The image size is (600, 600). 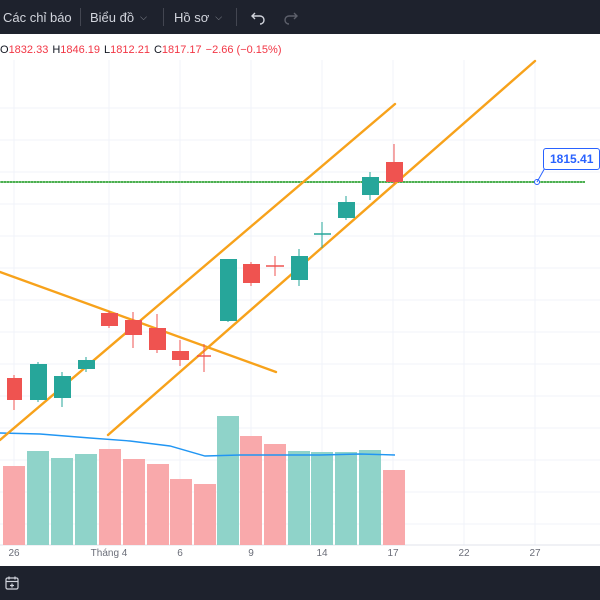 I want to click on chart-type-button: Biểu đồ ⌵, so click(x=118, y=17).